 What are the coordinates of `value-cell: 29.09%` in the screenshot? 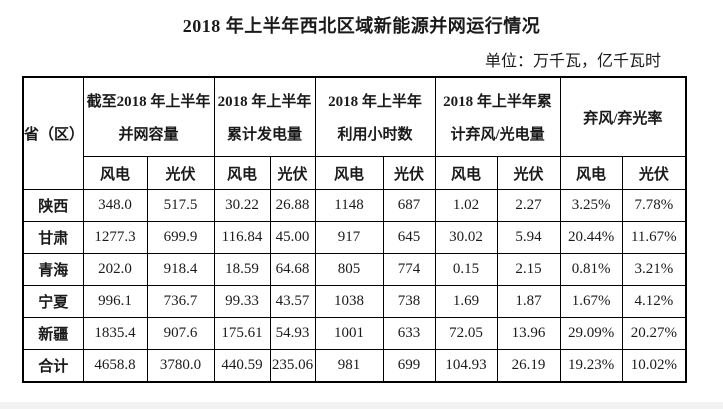 It's located at (591, 333).